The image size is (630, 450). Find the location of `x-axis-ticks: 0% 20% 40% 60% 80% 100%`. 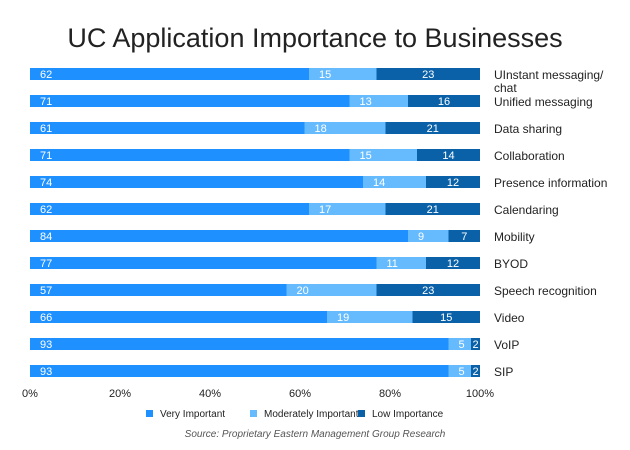

x-axis-ticks: 0% 20% 40% 60% 80% 100% is located at coordinates (258, 394).